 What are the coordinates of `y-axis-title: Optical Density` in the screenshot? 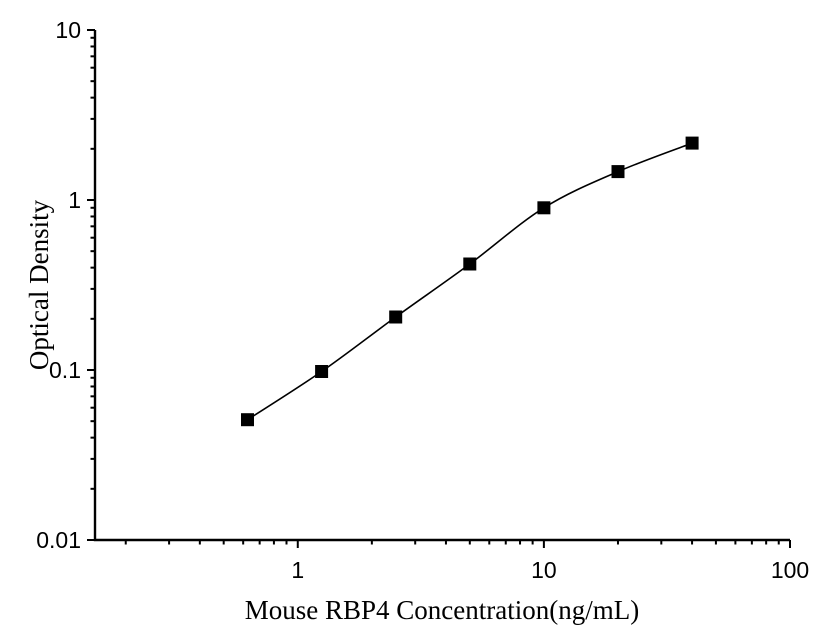 It's located at (39, 284).